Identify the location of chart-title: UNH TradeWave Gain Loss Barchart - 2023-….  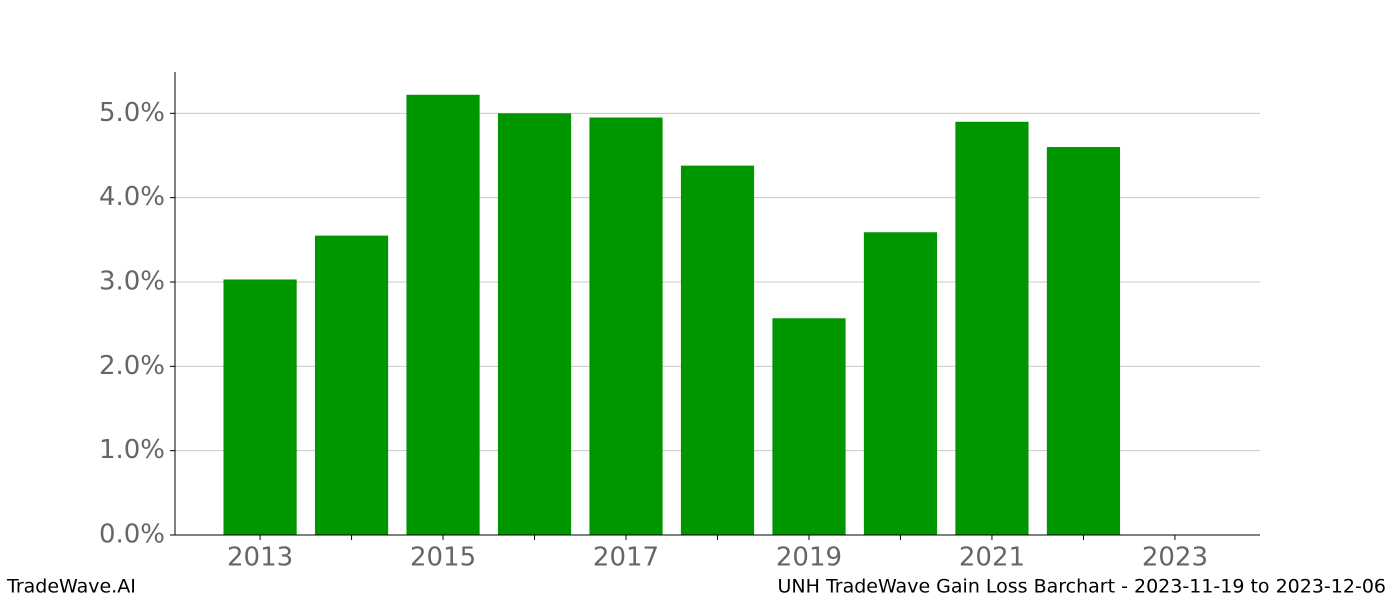
(1082, 587).